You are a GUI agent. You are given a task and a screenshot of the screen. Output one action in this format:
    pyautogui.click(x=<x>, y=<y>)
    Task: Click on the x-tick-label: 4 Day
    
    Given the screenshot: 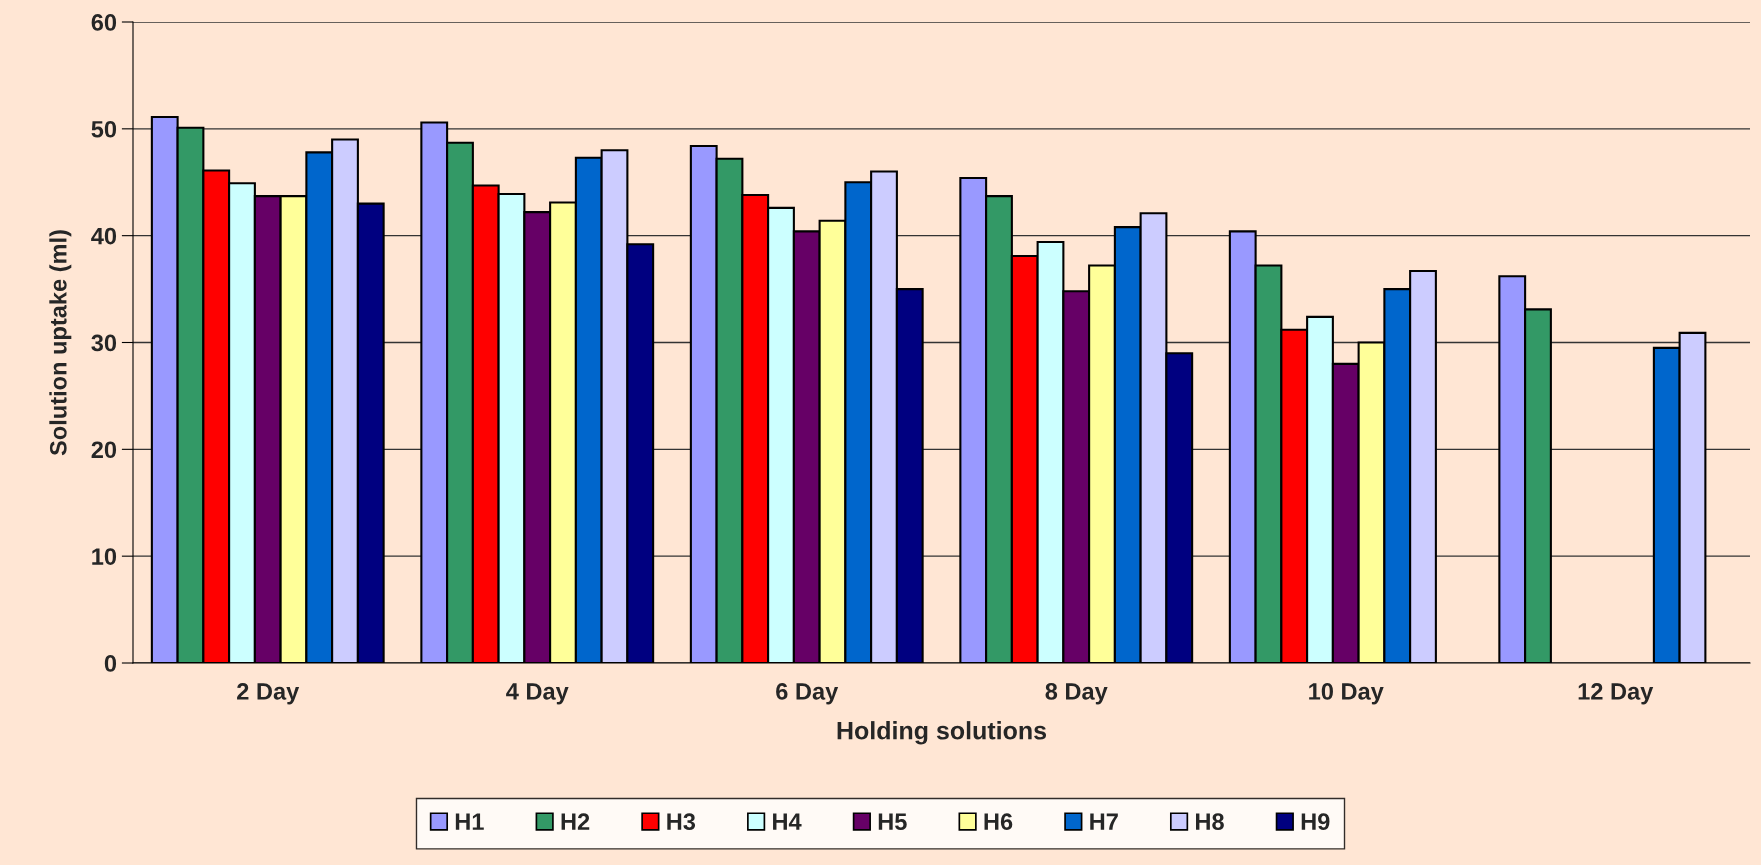 What is the action you would take?
    pyautogui.click(x=537, y=694)
    